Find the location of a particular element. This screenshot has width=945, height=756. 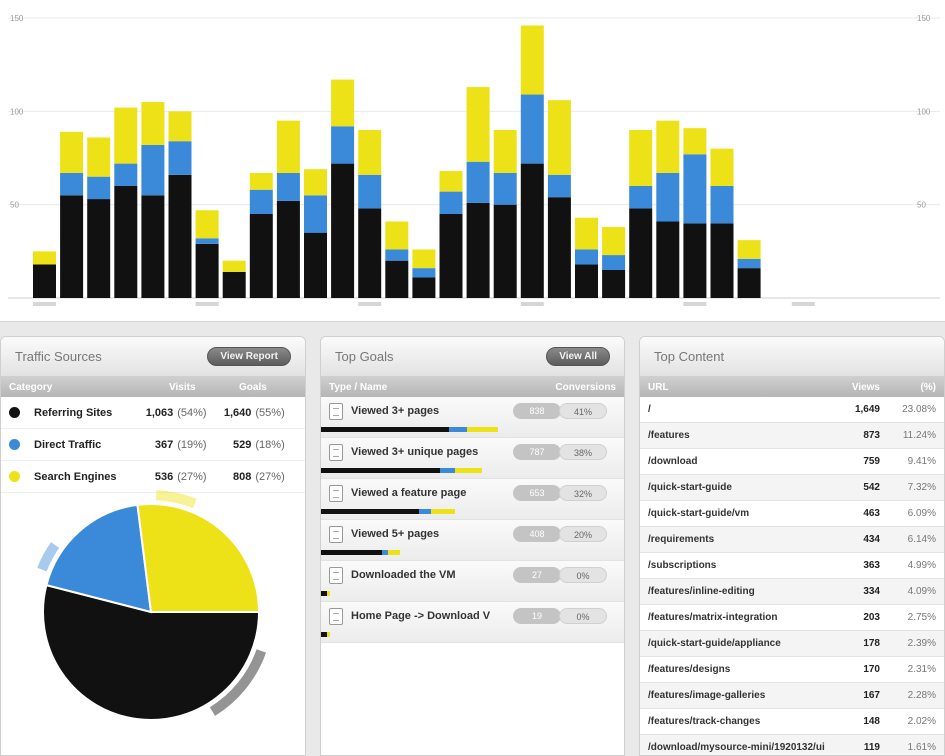

content-url: /features/designs is located at coordinates (689, 669).